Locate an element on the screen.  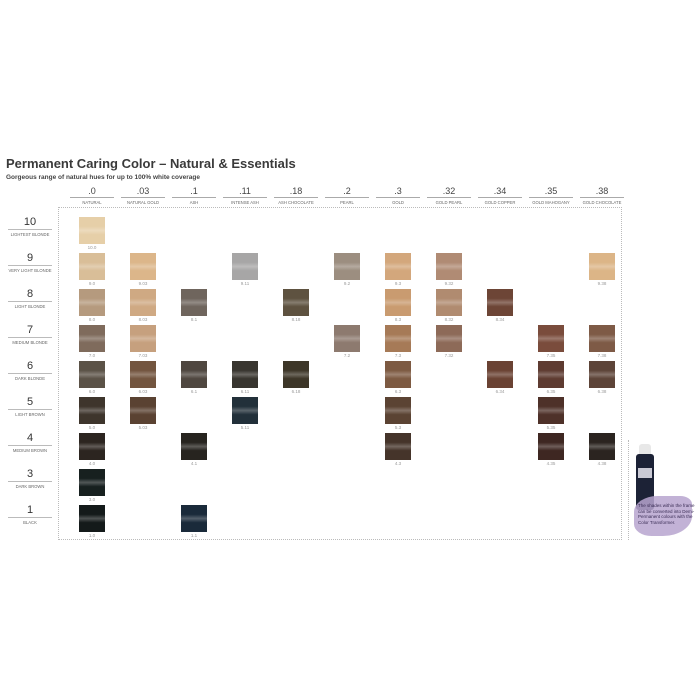
swatch-code: 6.3 is located at coordinates (398, 391).